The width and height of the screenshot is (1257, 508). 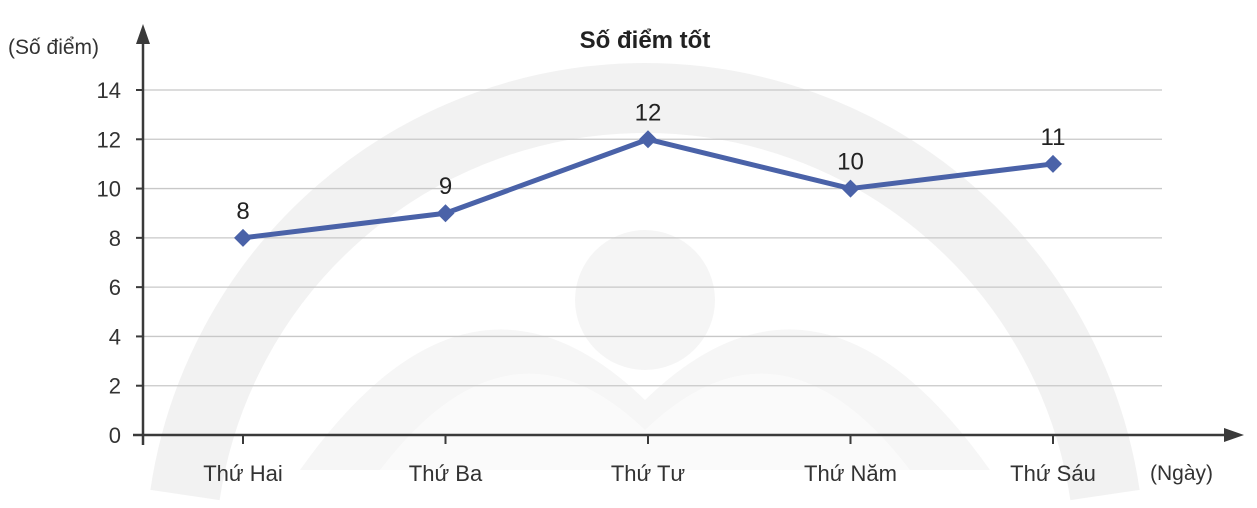 What do you see at coordinates (115, 287) in the screenshot?
I see `y-tick-label: 6` at bounding box center [115, 287].